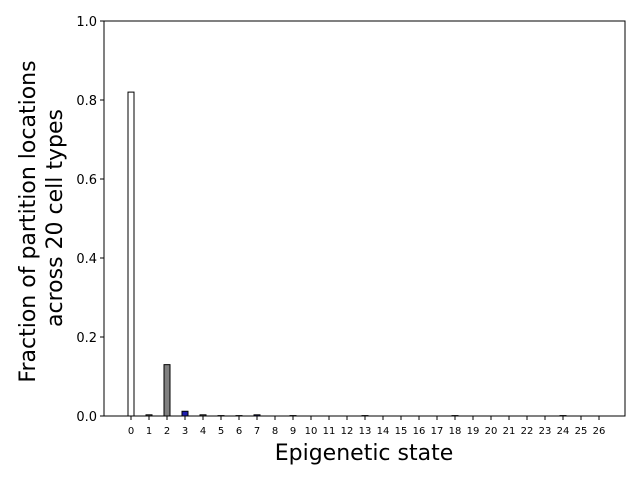 This screenshot has height=480, width=640. Describe the element at coordinates (203, 431) in the screenshot. I see `x-tick-label: 4` at that location.